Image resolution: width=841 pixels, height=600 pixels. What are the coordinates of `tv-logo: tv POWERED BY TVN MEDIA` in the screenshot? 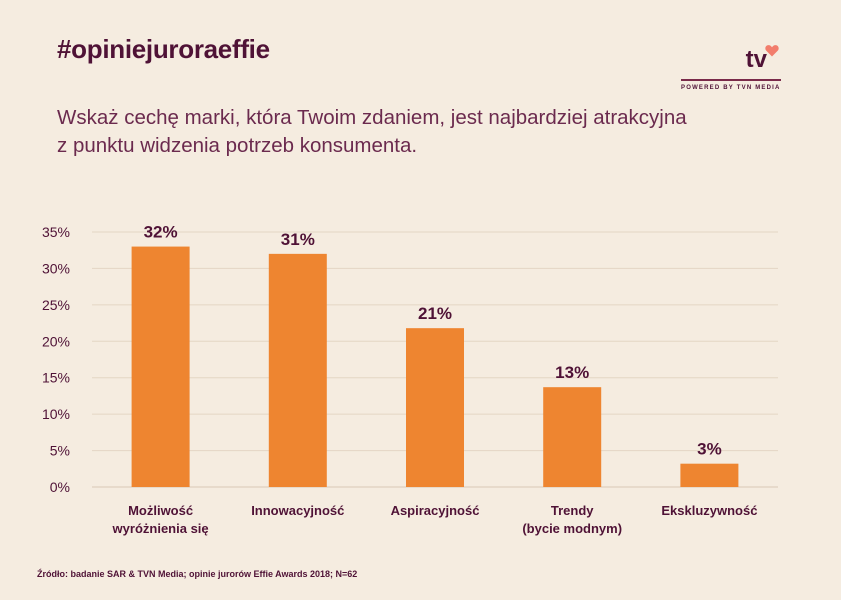 It's located at (731, 69).